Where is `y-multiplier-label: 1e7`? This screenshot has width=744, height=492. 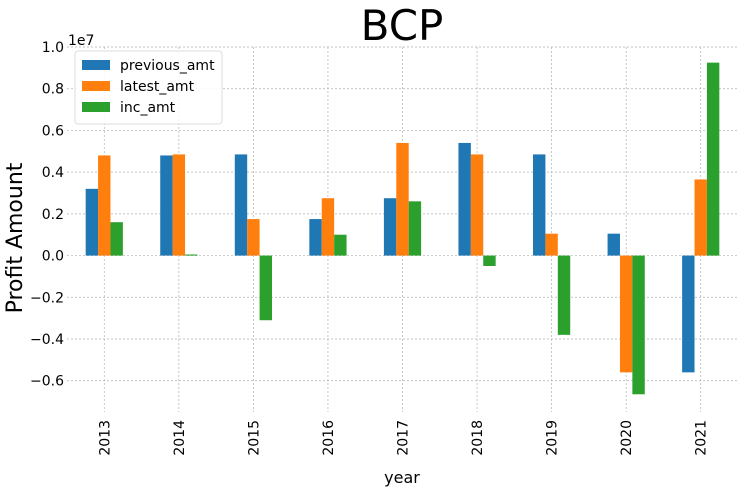
y-multiplier-label: 1e7 is located at coordinates (81, 41).